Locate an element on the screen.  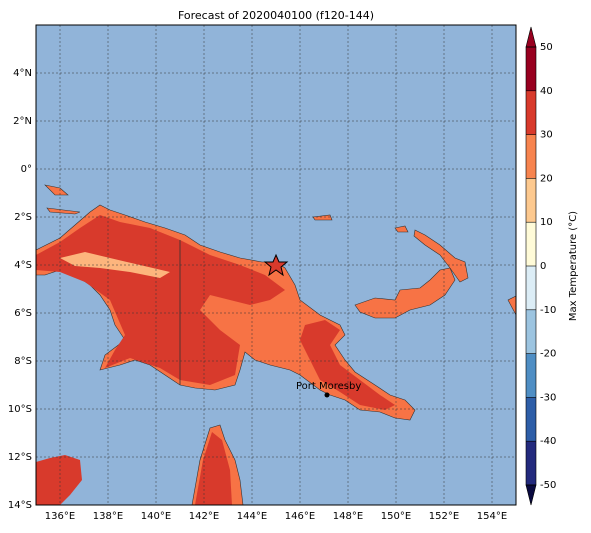
lat-label: 14°S is located at coordinates (20, 505).